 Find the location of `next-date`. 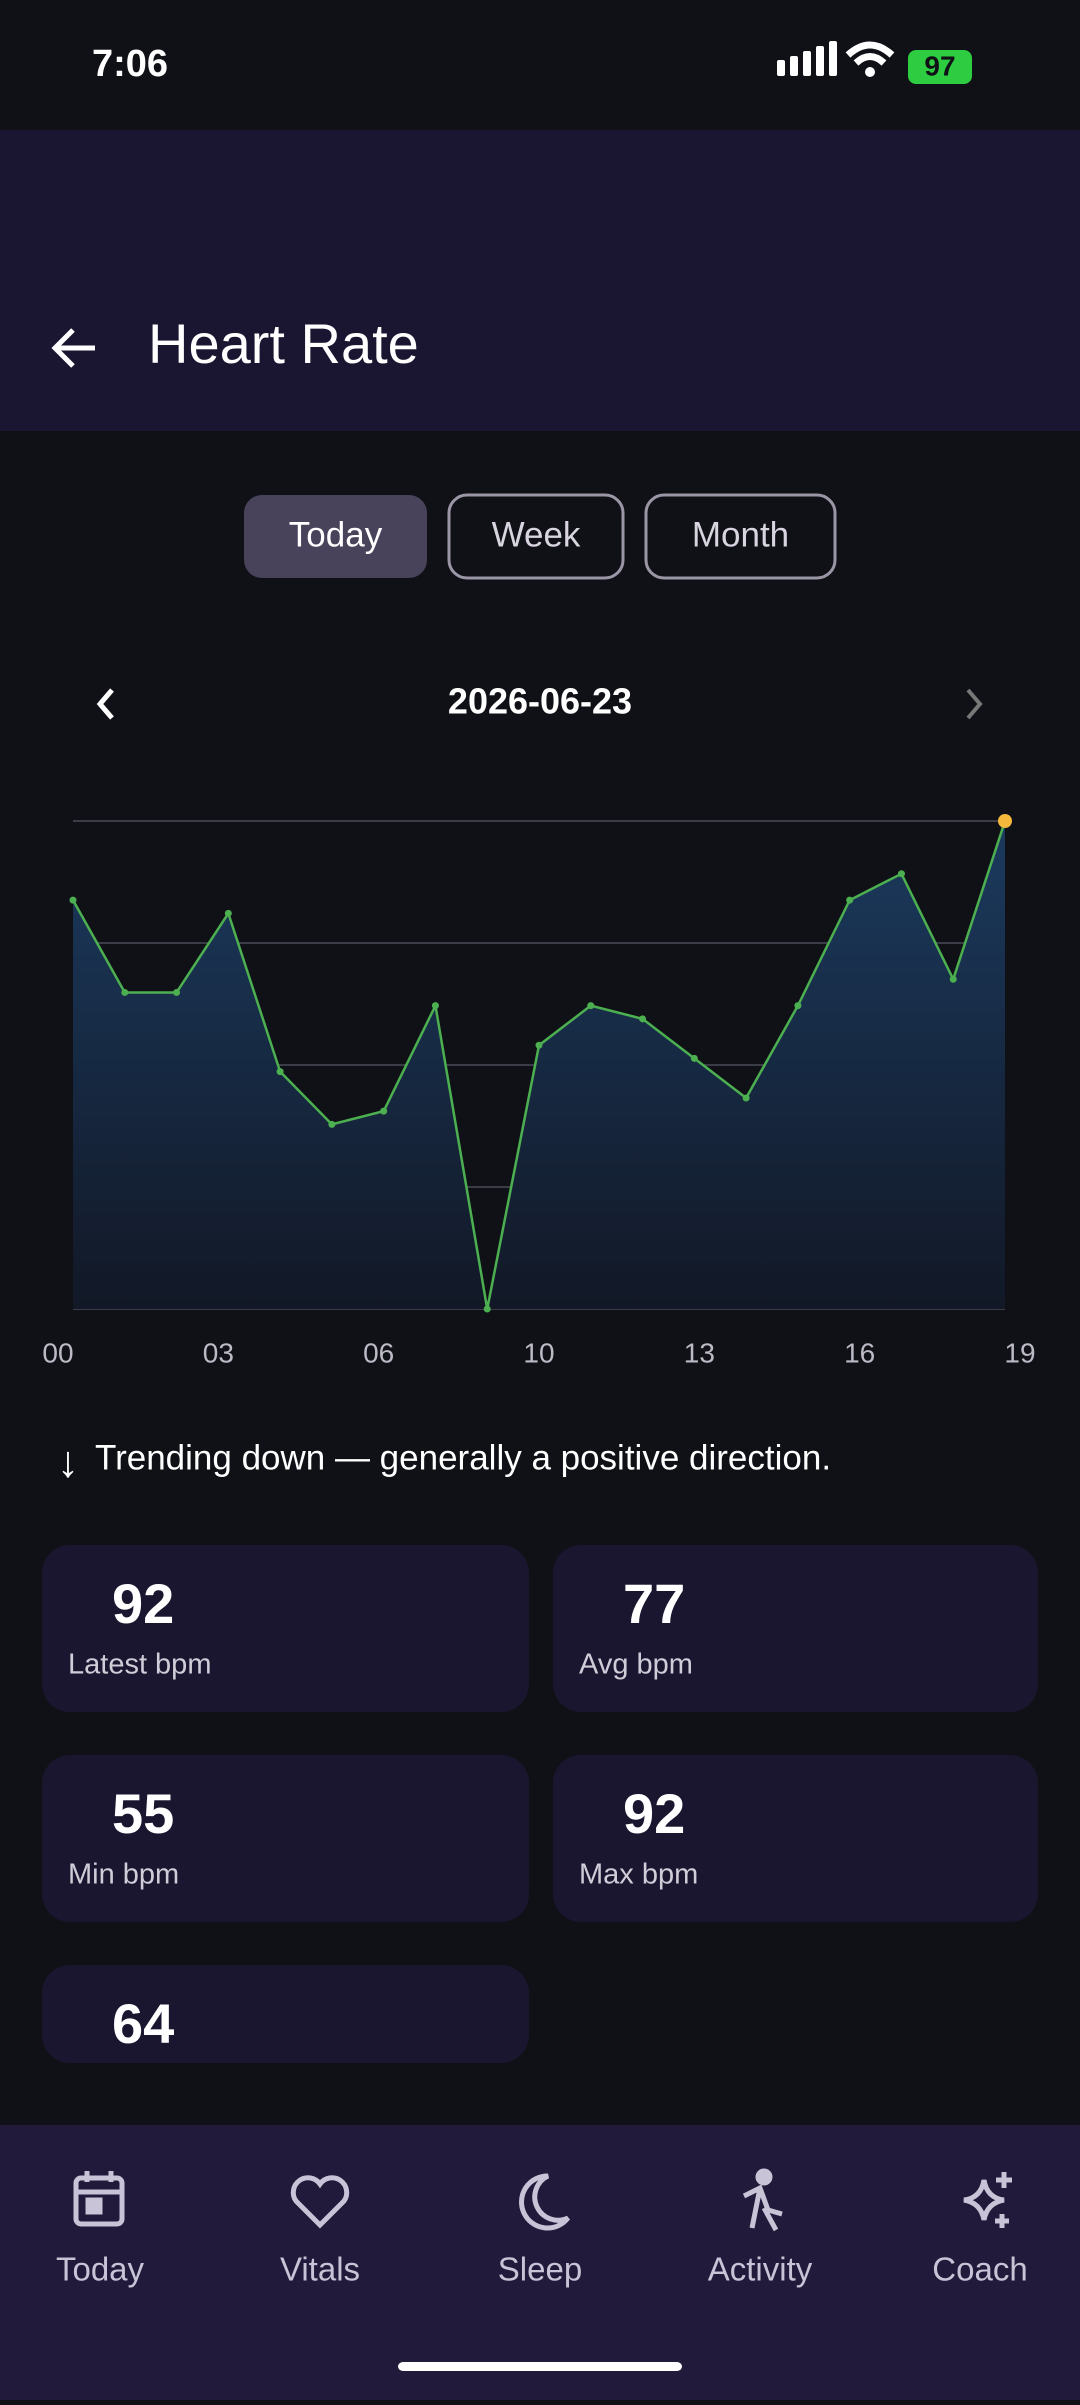

next-date is located at coordinates (974, 704).